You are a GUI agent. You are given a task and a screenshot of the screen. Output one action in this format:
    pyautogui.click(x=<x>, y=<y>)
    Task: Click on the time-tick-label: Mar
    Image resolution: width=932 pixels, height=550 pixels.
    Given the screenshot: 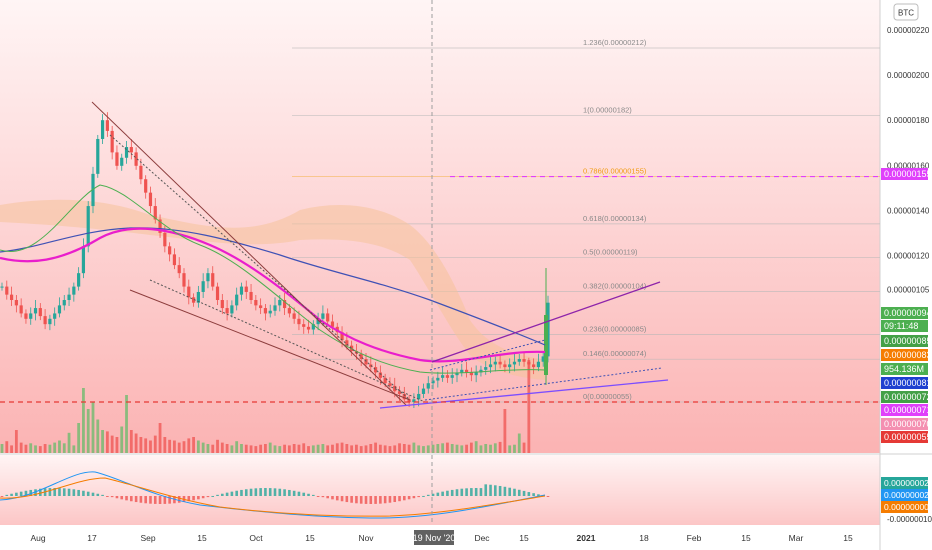 What is the action you would take?
    pyautogui.click(x=796, y=538)
    